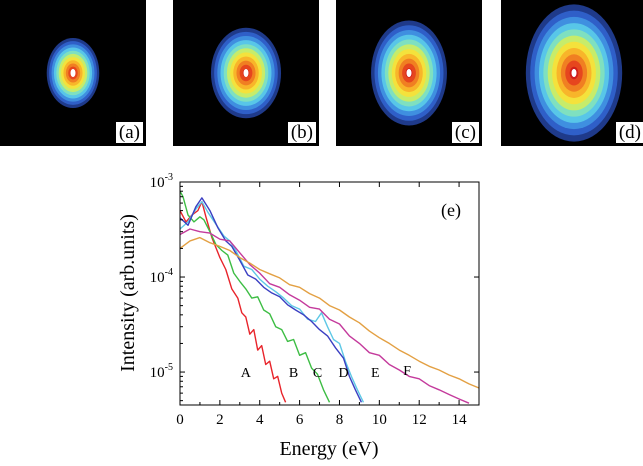 The width and height of the screenshot is (643, 466). I want to click on series-line-D, so click(271, 300).